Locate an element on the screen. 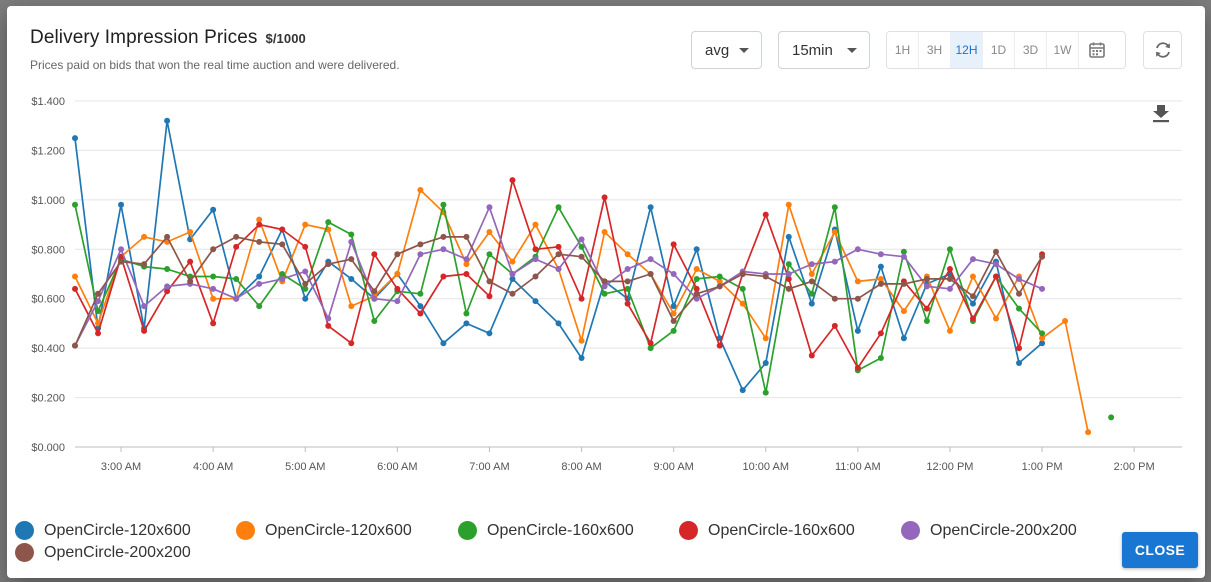 The width and height of the screenshot is (1211, 582). interval-select: 15min is located at coordinates (824, 50).